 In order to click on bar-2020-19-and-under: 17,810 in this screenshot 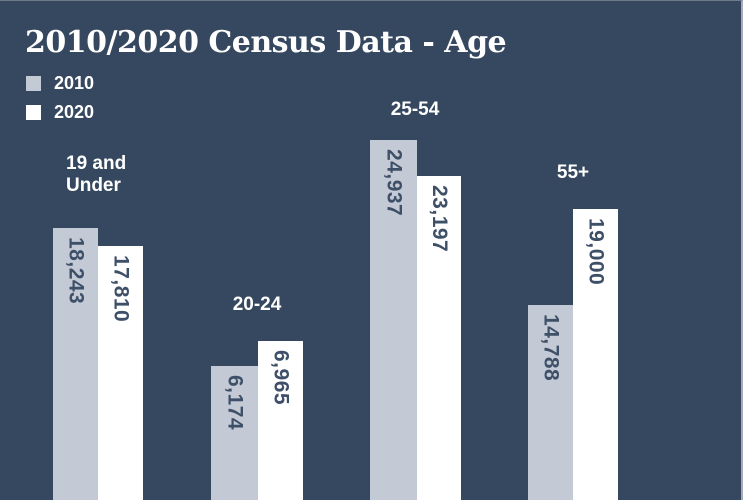, I will do `click(120, 373)`.